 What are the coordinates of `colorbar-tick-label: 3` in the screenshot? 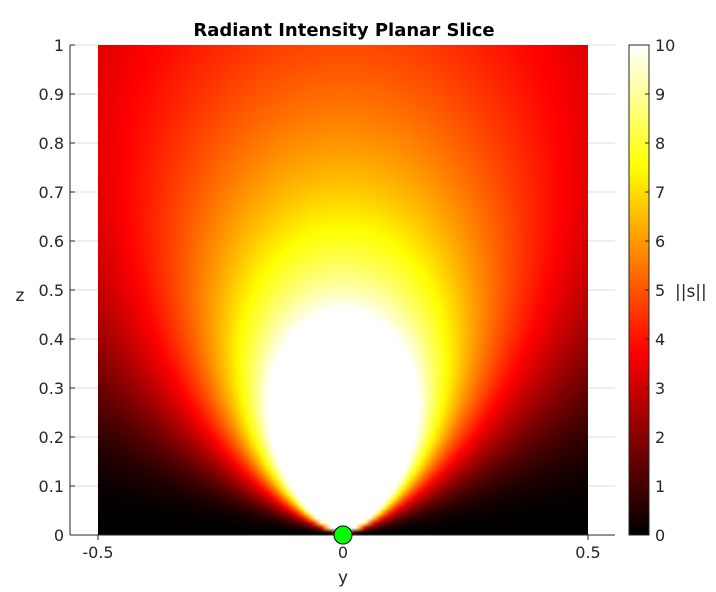 It's located at (660, 388).